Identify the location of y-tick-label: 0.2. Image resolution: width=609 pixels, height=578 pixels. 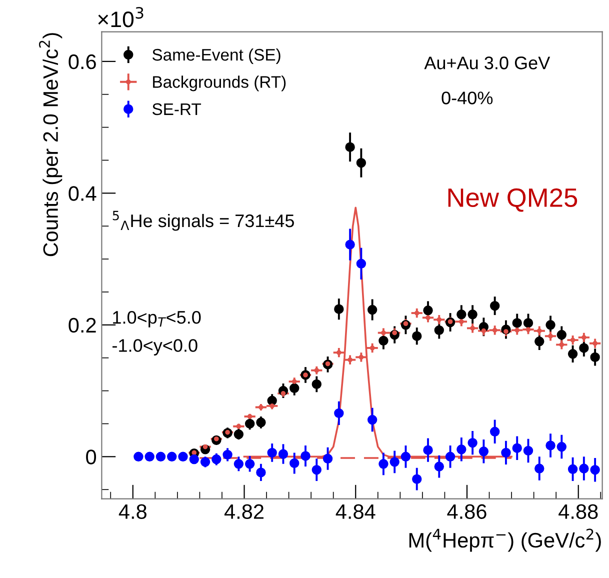
(82, 325).